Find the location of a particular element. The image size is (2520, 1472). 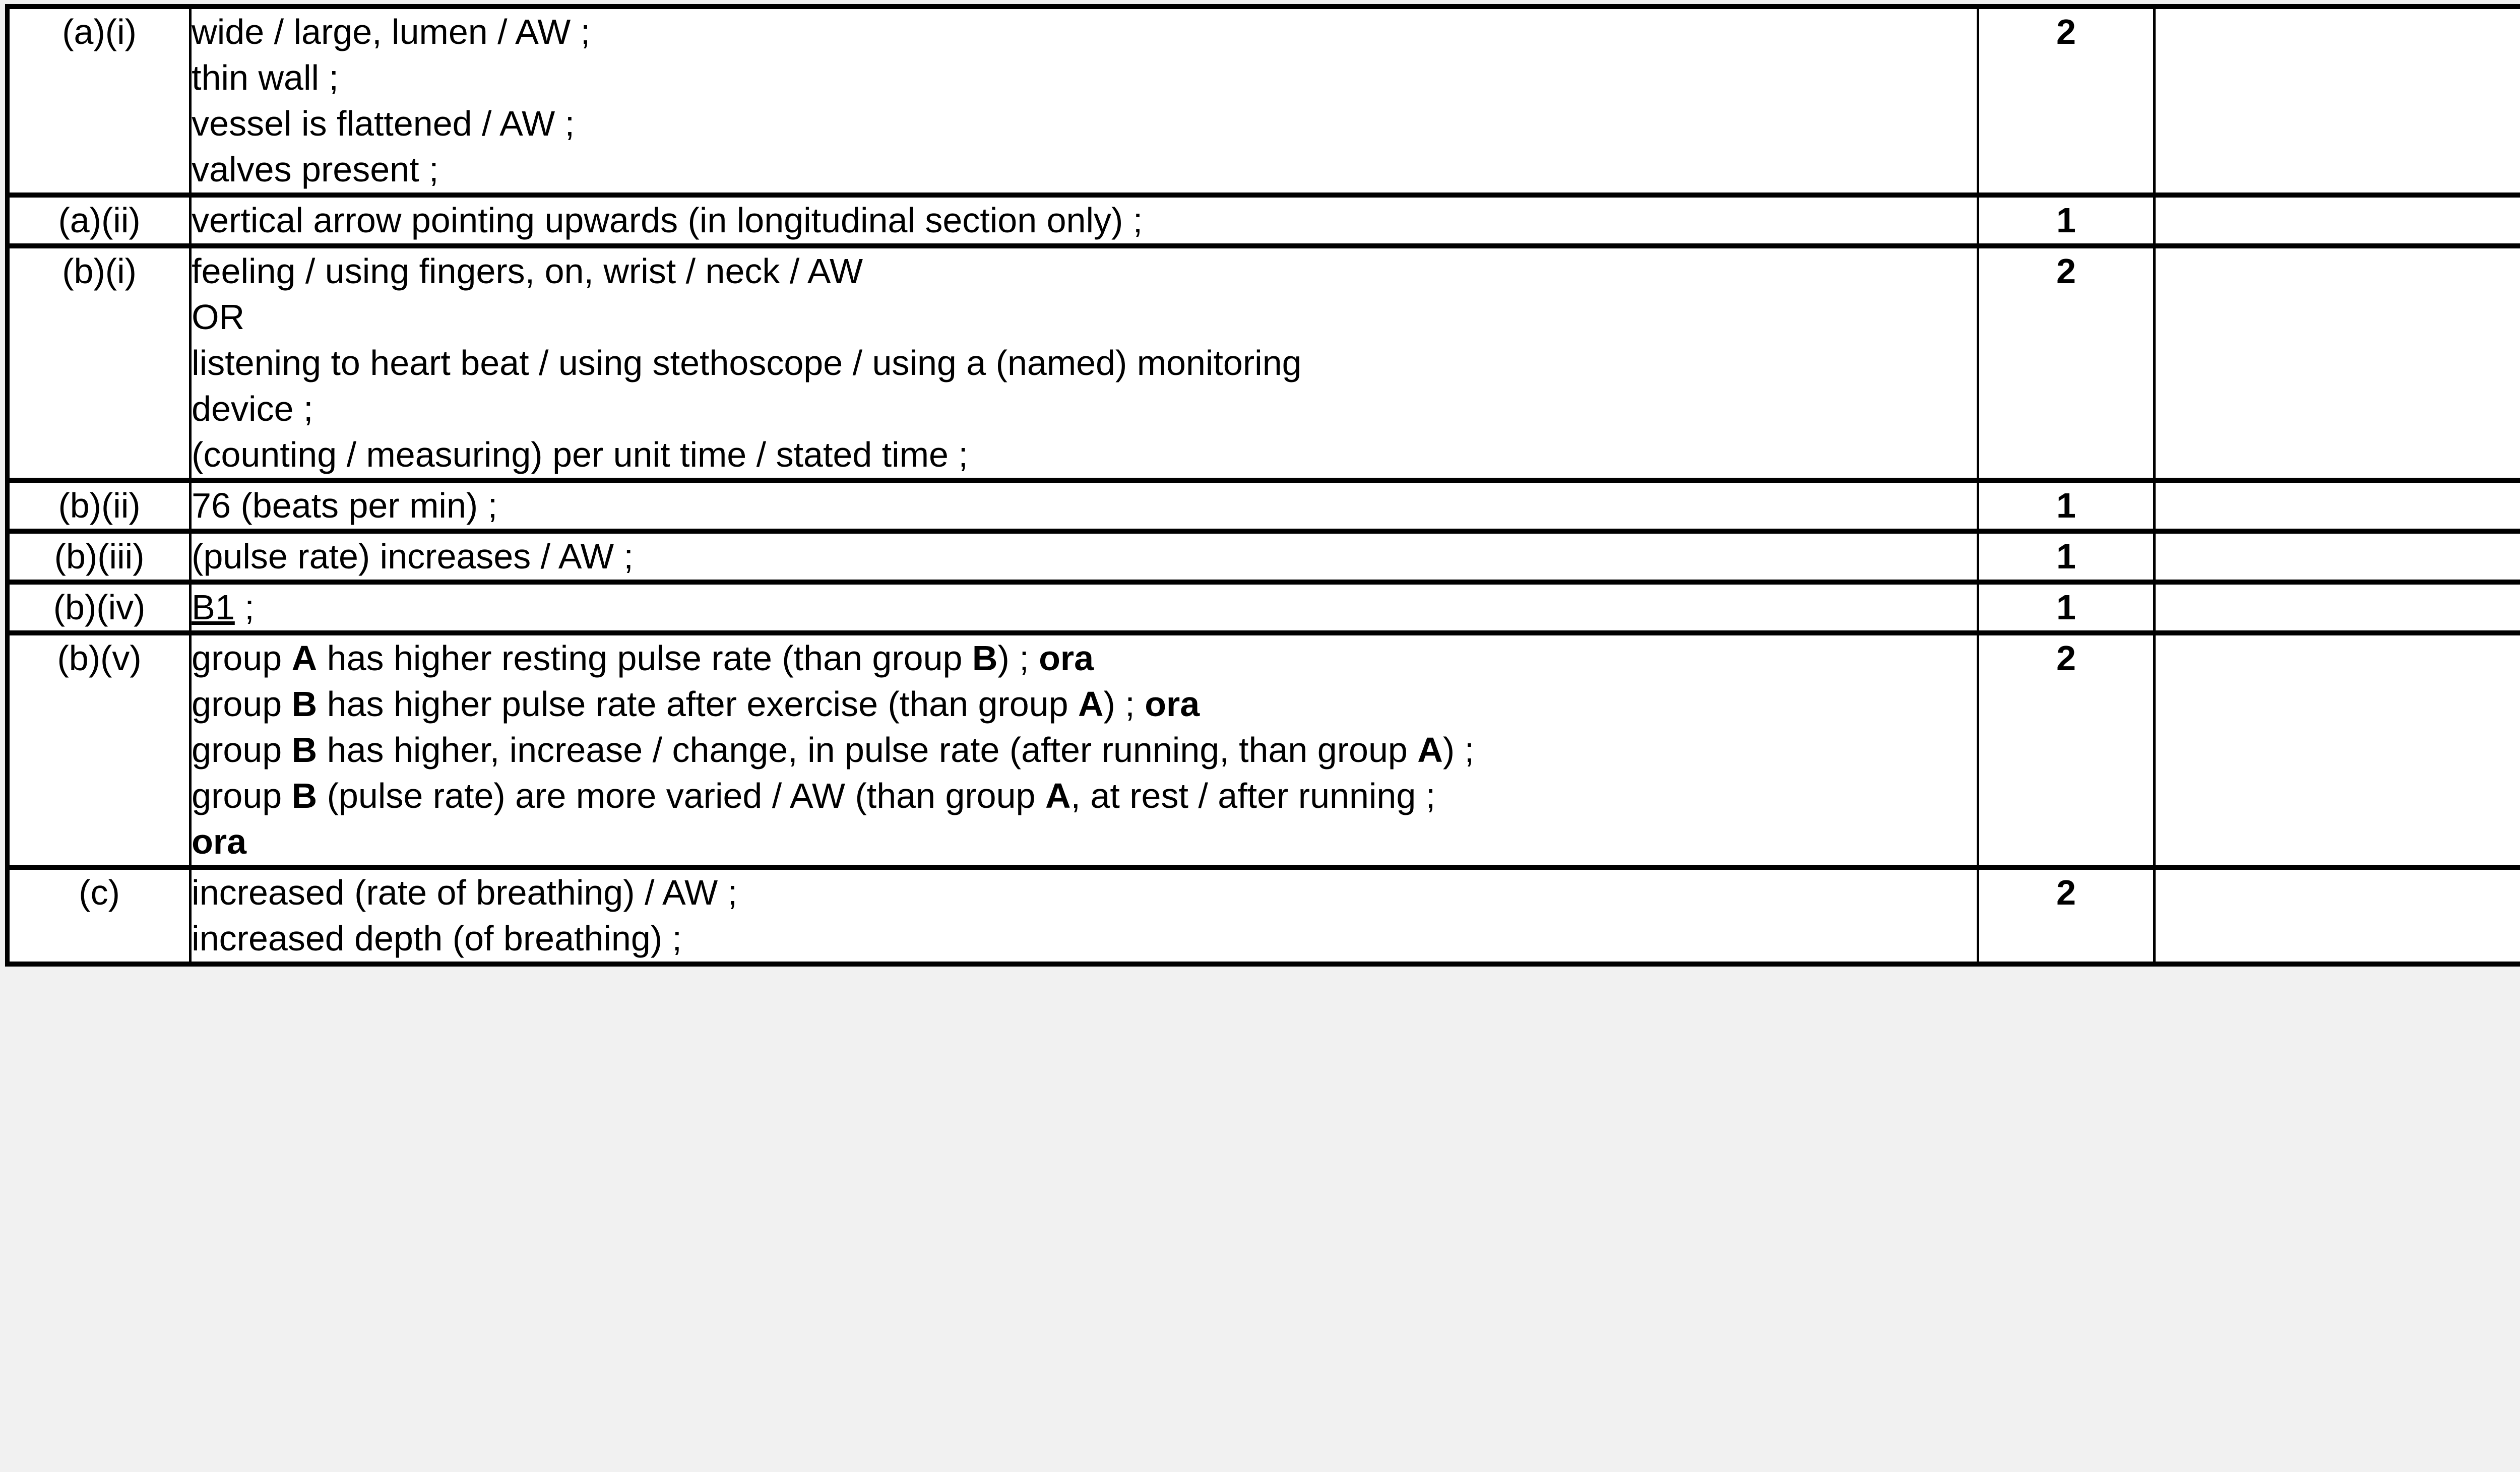

question-part-cell: (b)(iv) is located at coordinates (99, 607).